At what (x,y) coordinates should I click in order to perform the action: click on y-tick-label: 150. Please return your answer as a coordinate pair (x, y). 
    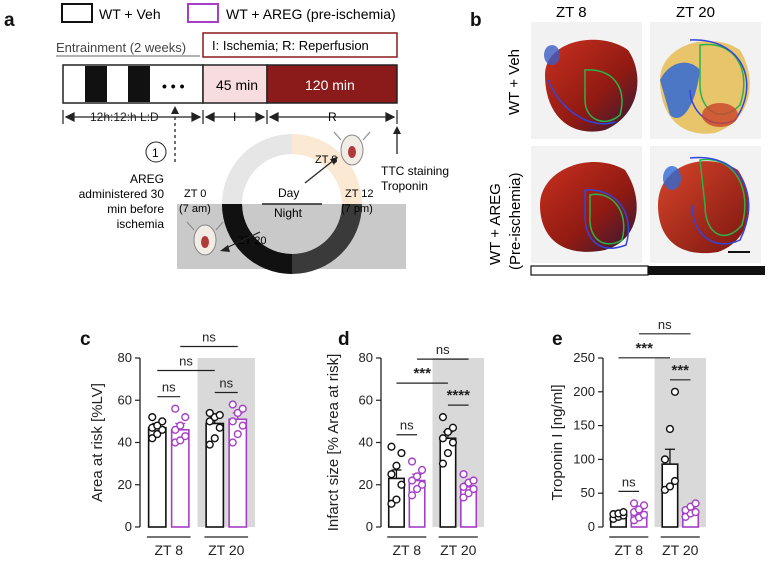
    Looking at the image, I should click on (584, 425).